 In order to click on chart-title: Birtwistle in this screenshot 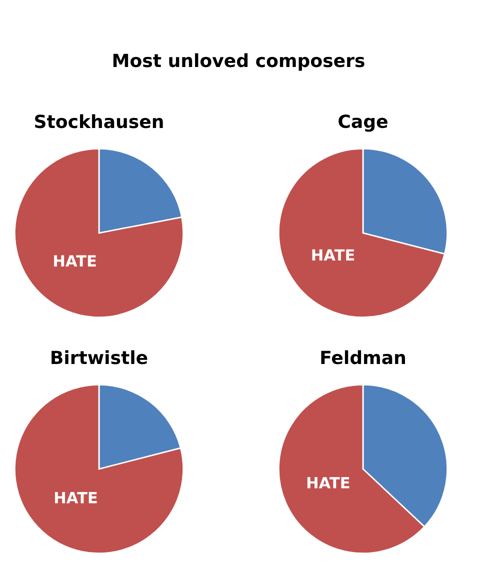, I will do `click(100, 357)`.